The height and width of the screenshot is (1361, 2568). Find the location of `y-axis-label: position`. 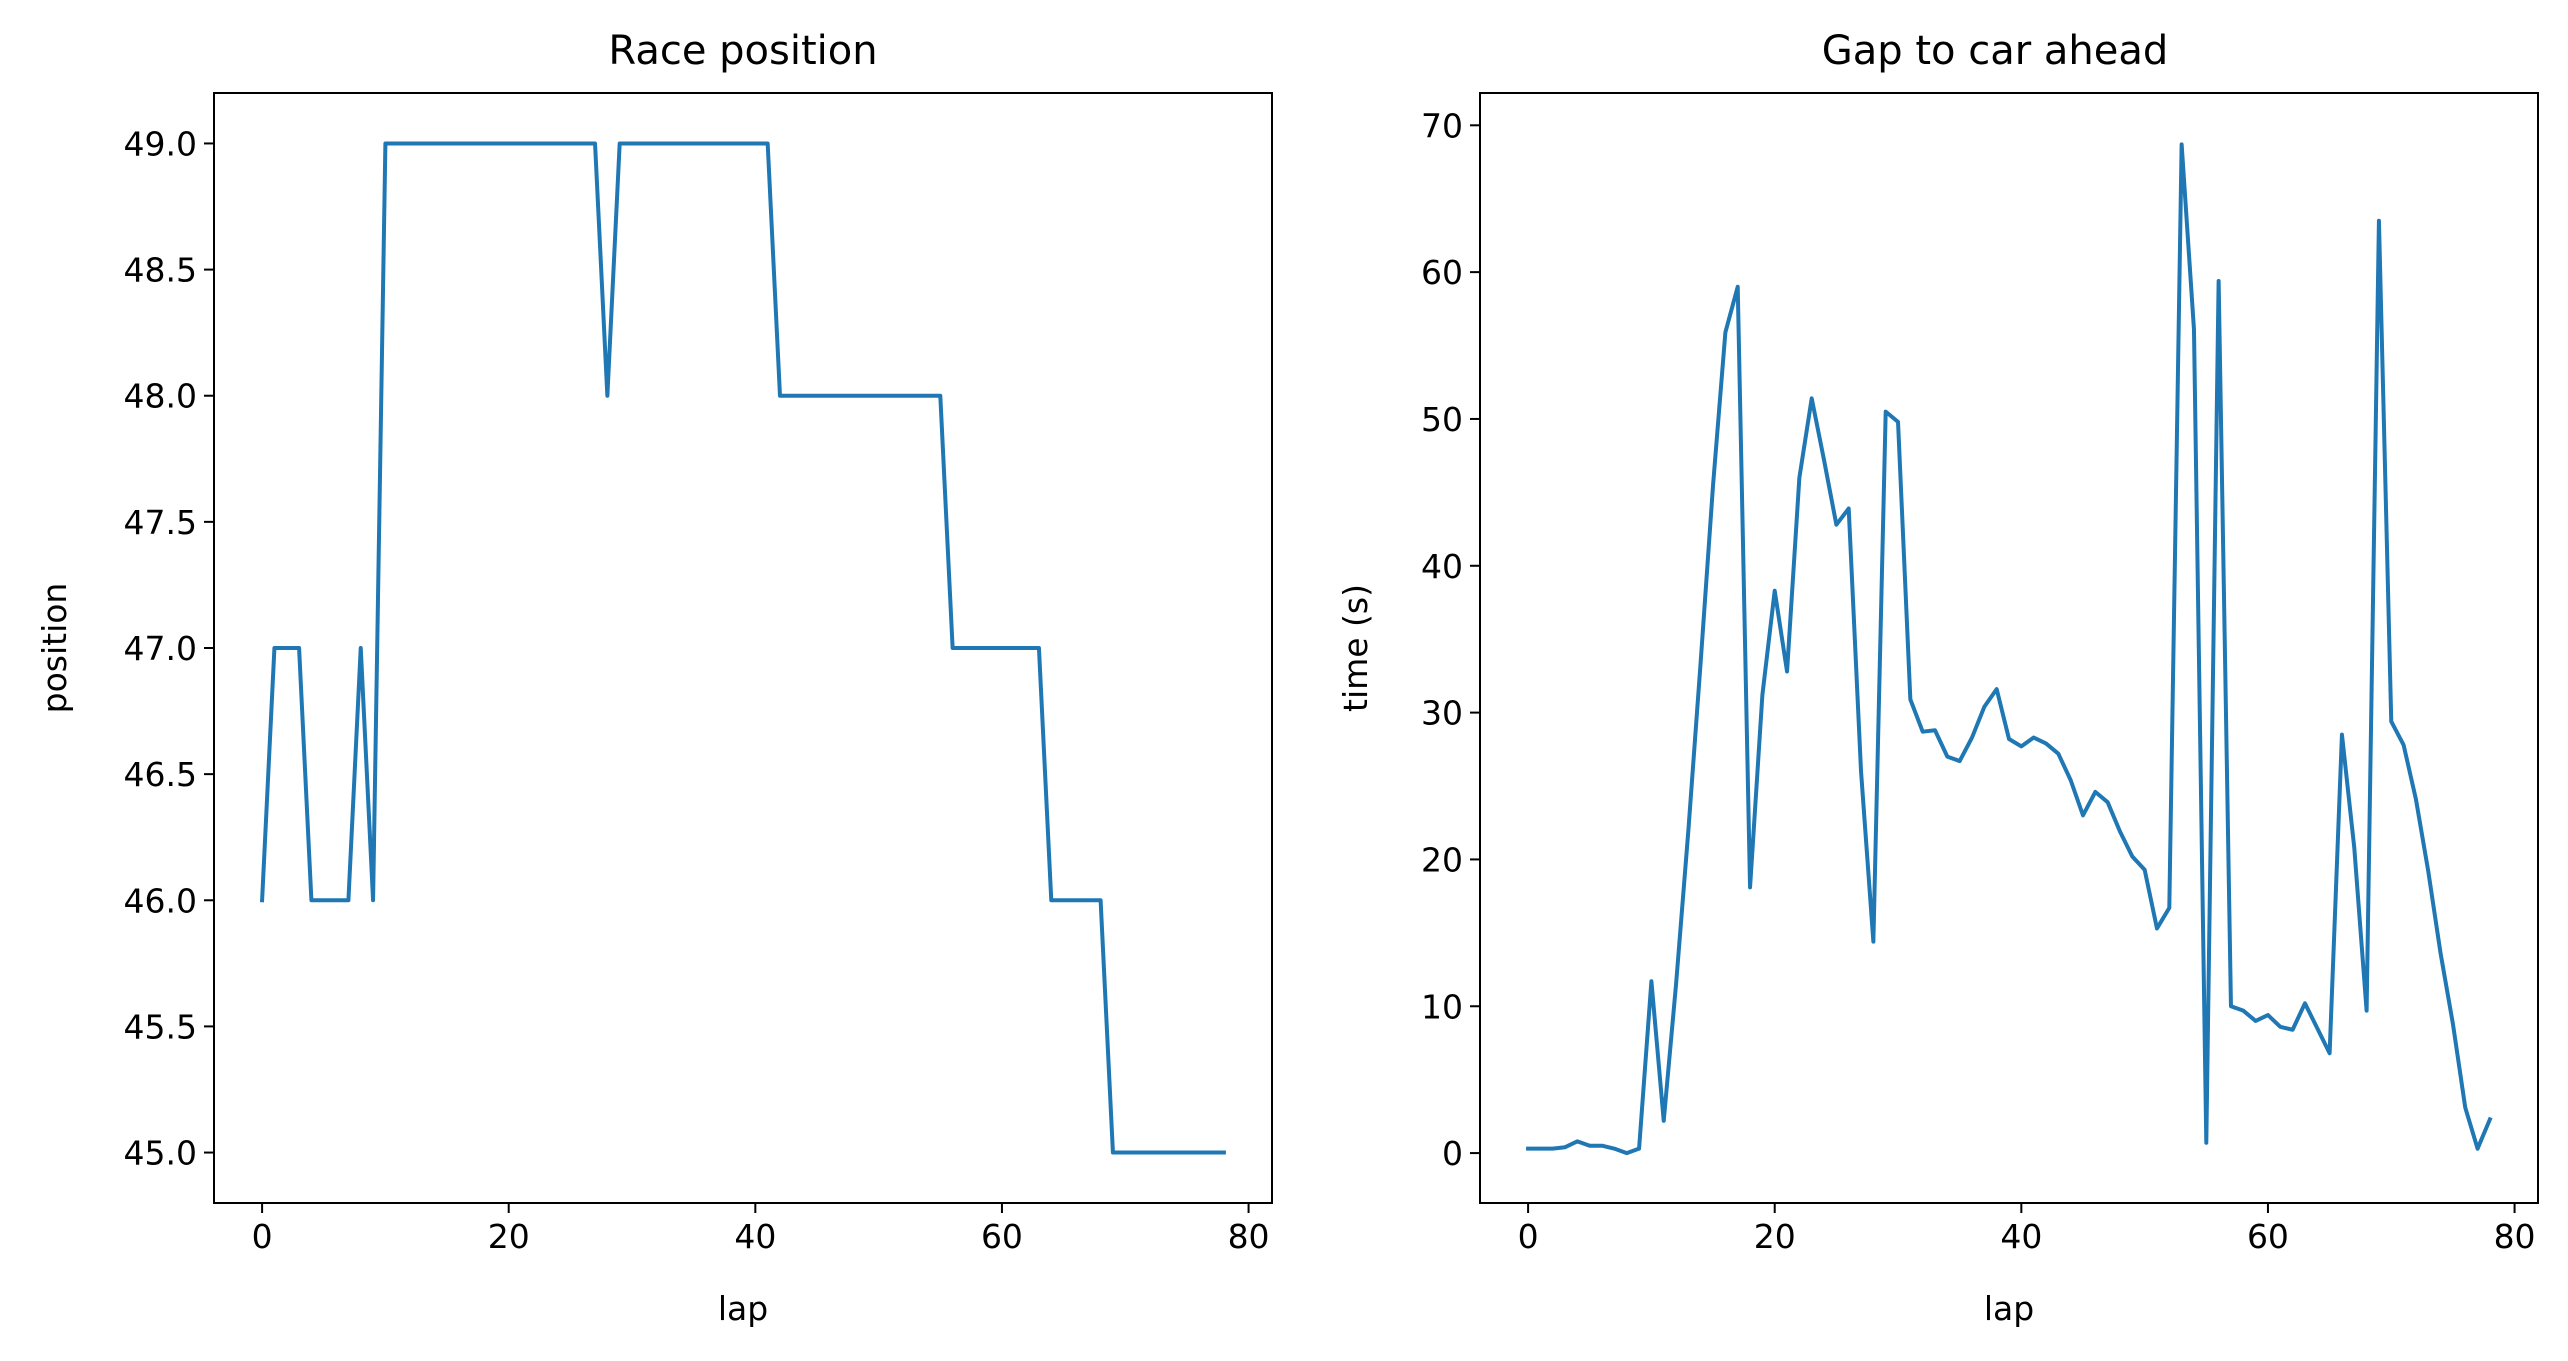

y-axis-label: position is located at coordinates (54, 648).